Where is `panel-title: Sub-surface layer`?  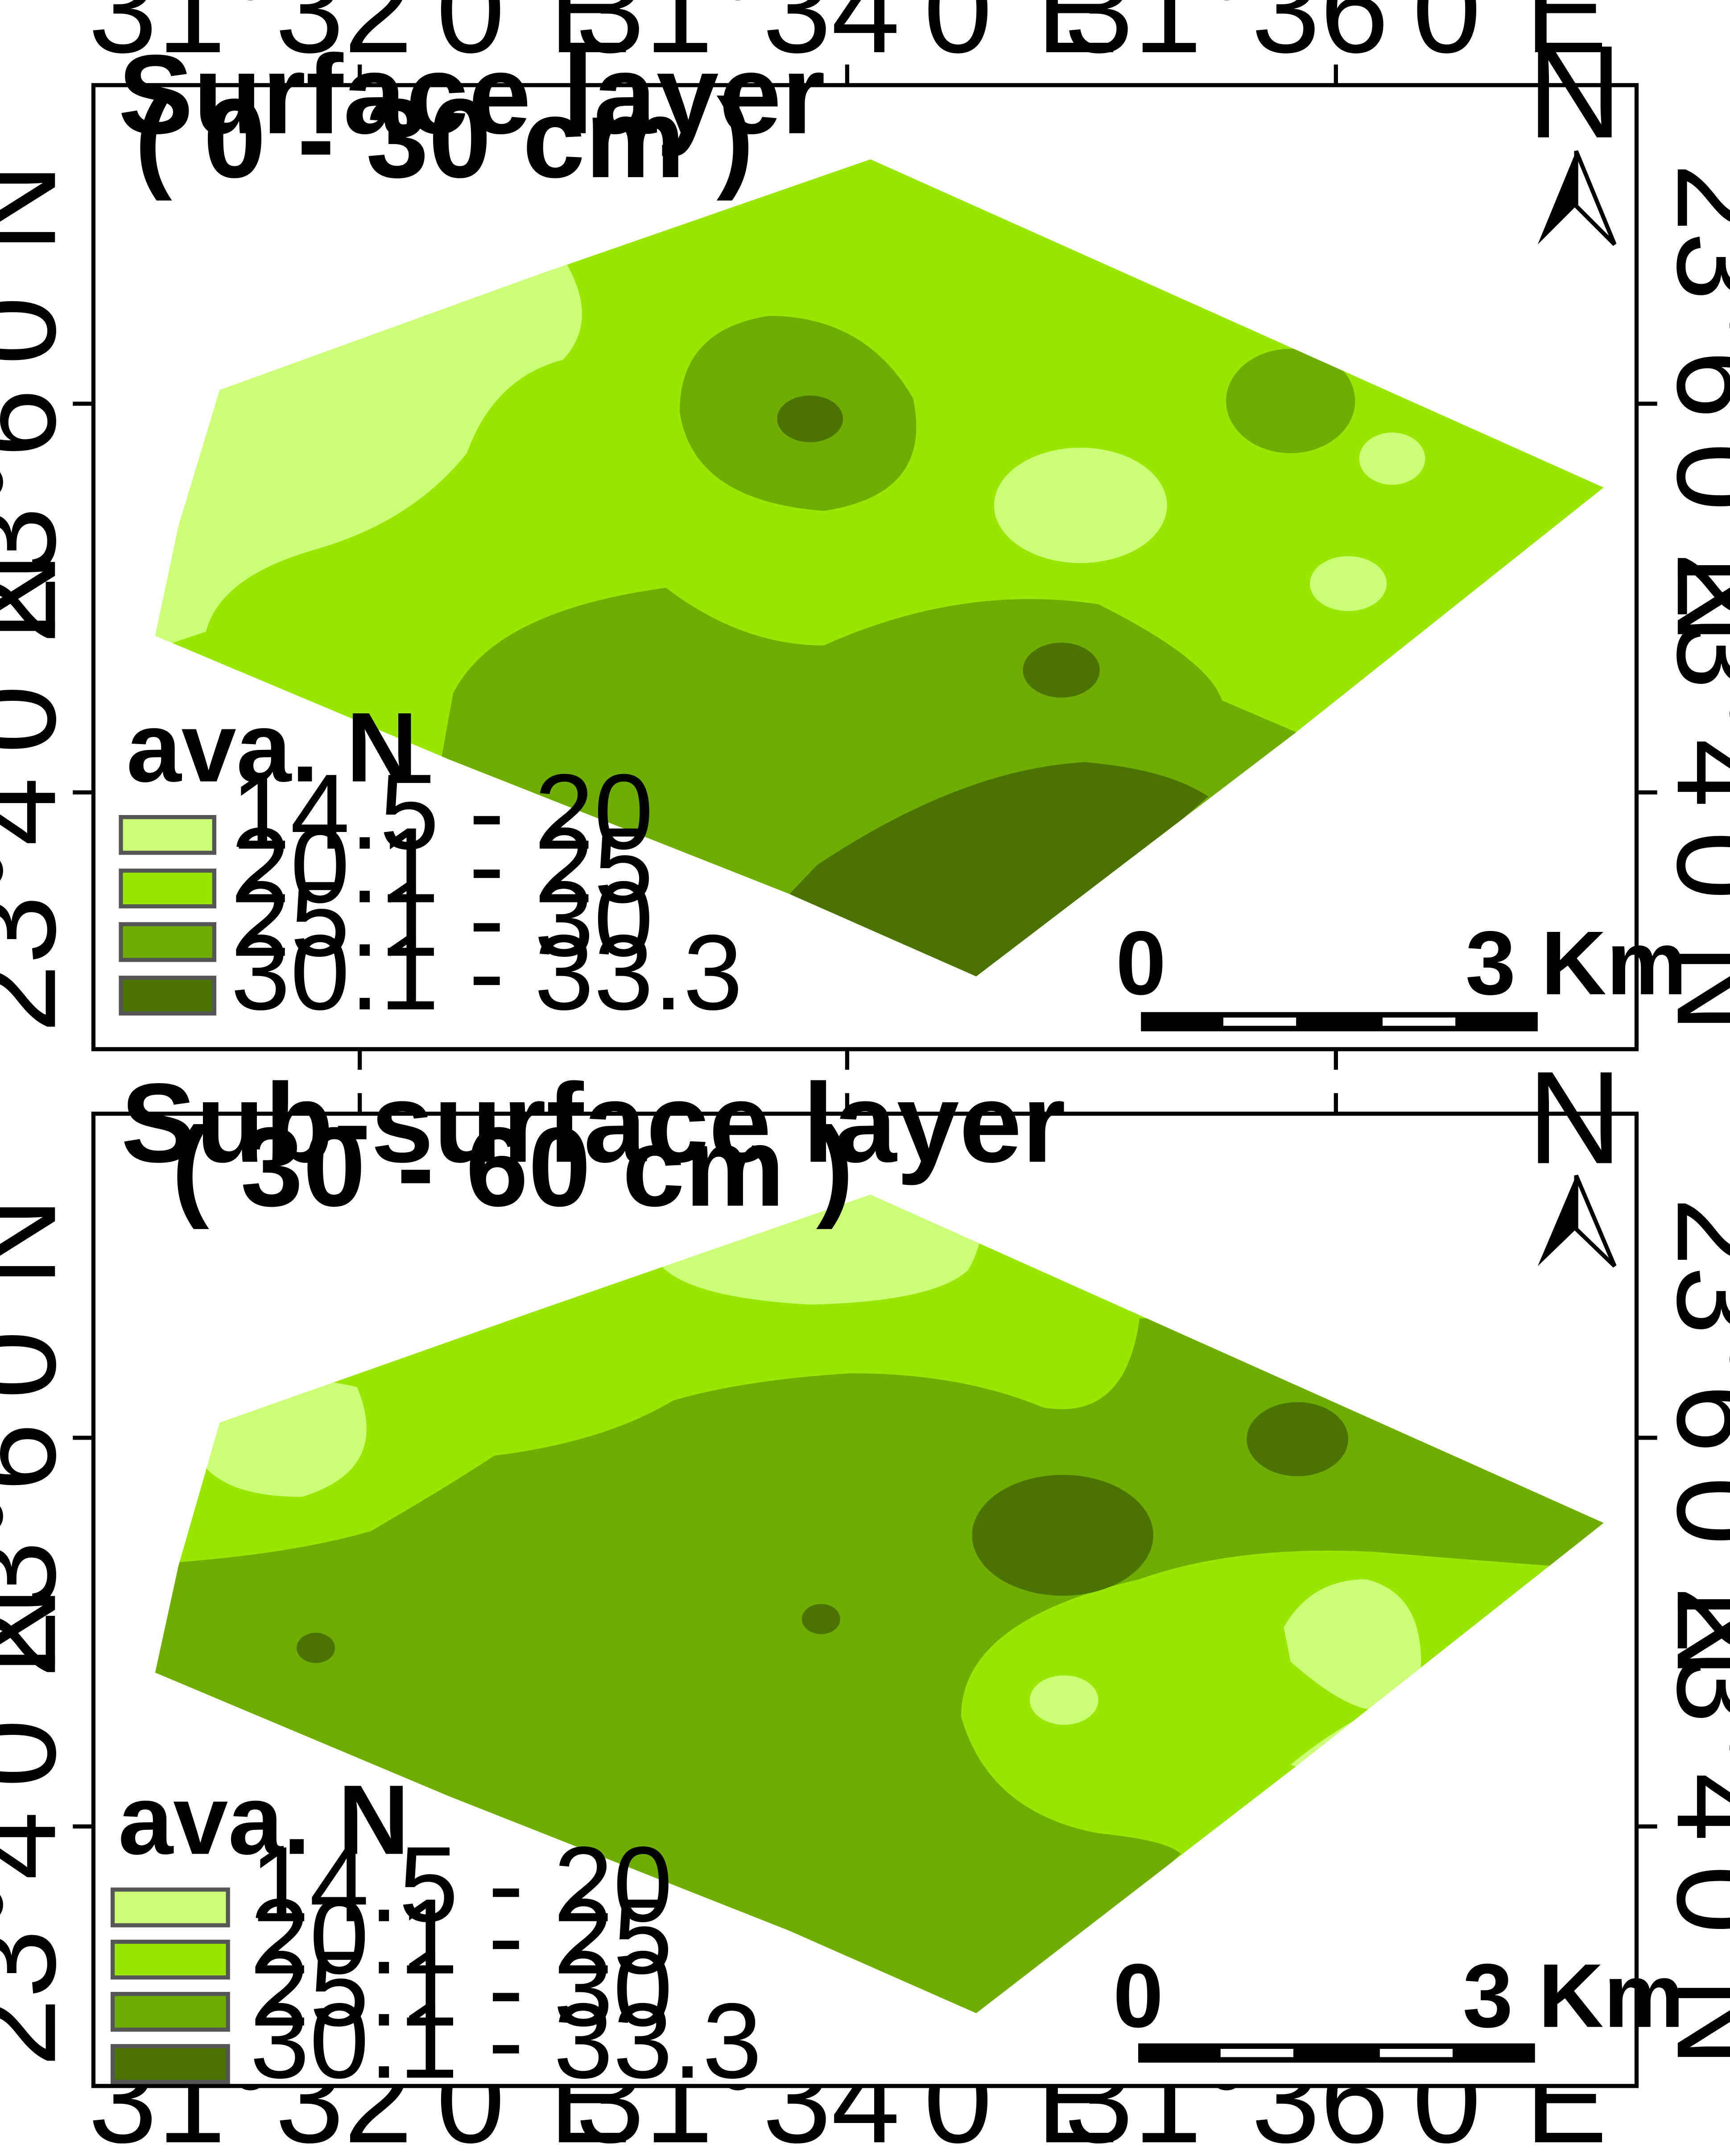 panel-title: Sub-surface layer is located at coordinates (593, 1123).